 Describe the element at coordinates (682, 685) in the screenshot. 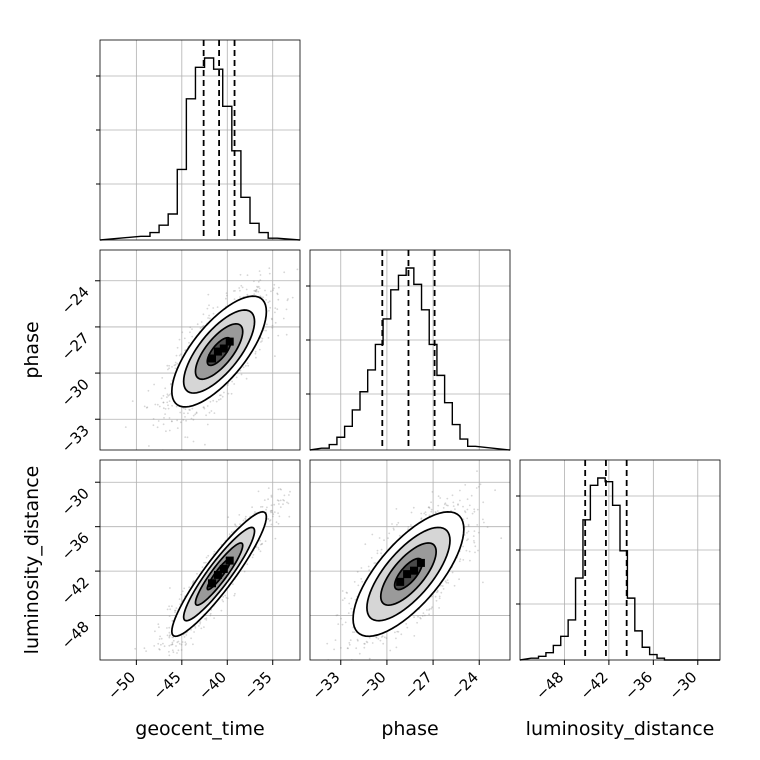

I see `x-tick-label-luminosity_distance: −30` at that location.